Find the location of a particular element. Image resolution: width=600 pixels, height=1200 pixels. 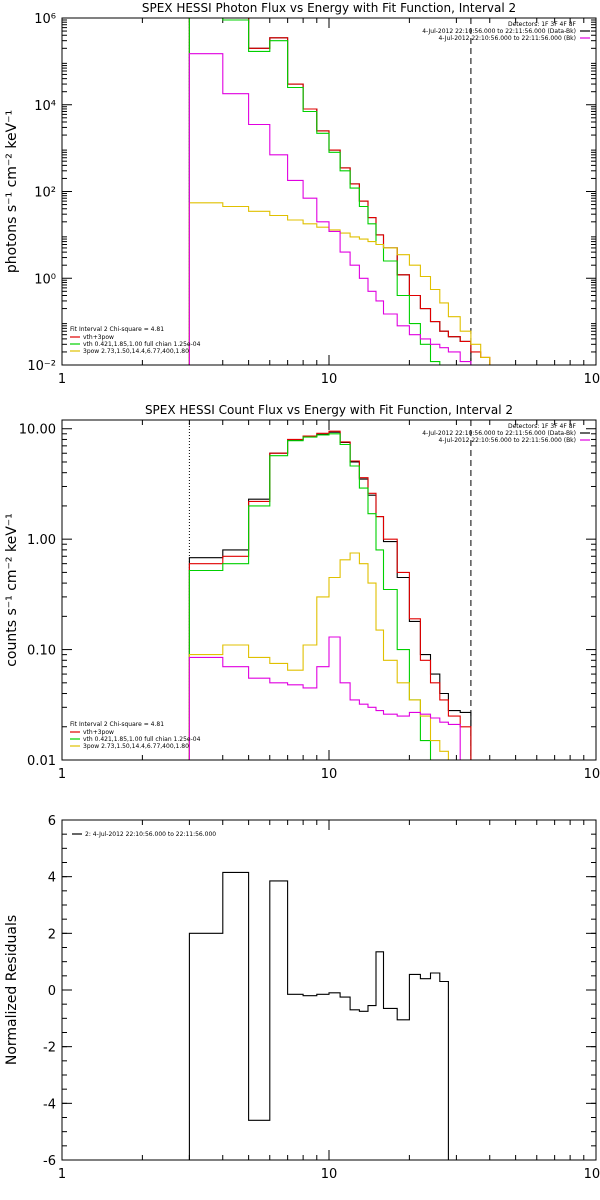

y-tick-label: 2 is located at coordinates (52, 934).